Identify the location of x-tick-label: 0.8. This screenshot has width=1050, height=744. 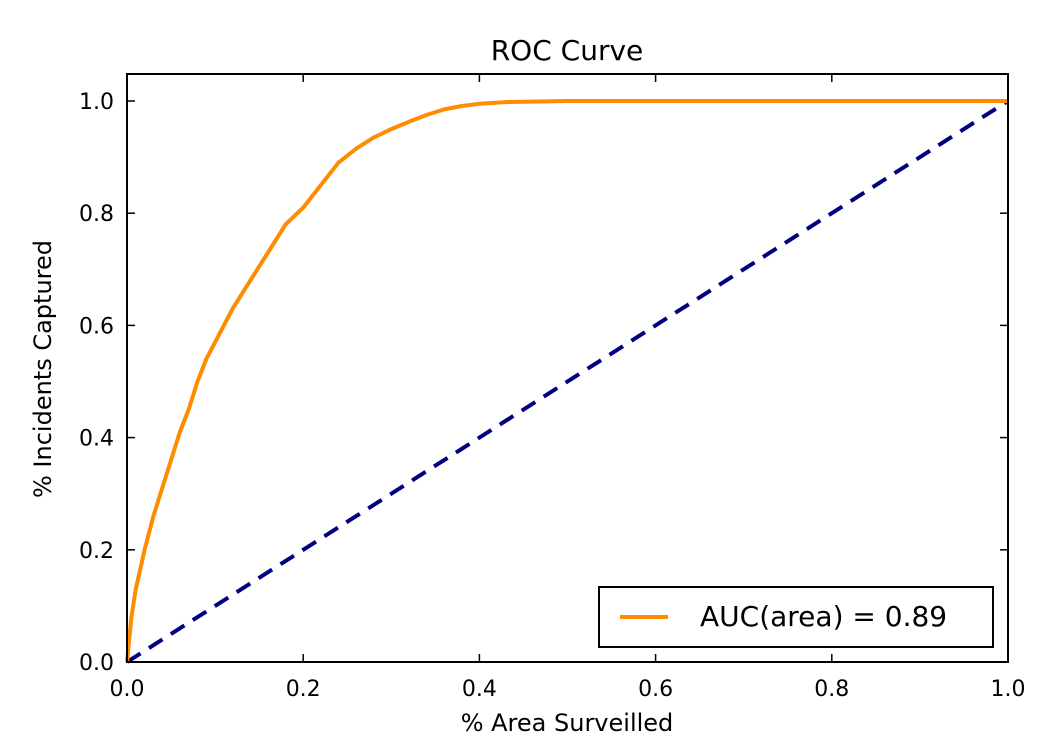
(831, 689).